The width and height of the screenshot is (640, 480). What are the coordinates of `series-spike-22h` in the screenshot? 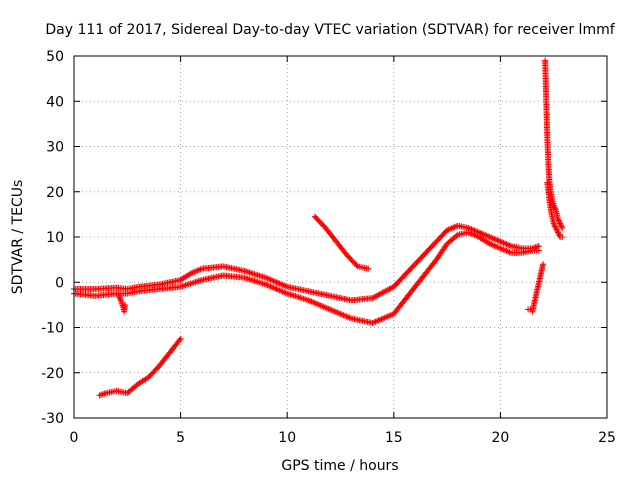 It's located at (554, 144).